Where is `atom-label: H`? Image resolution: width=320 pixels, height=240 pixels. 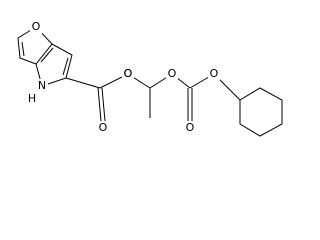
atom-label: H is located at coordinates (32, 98).